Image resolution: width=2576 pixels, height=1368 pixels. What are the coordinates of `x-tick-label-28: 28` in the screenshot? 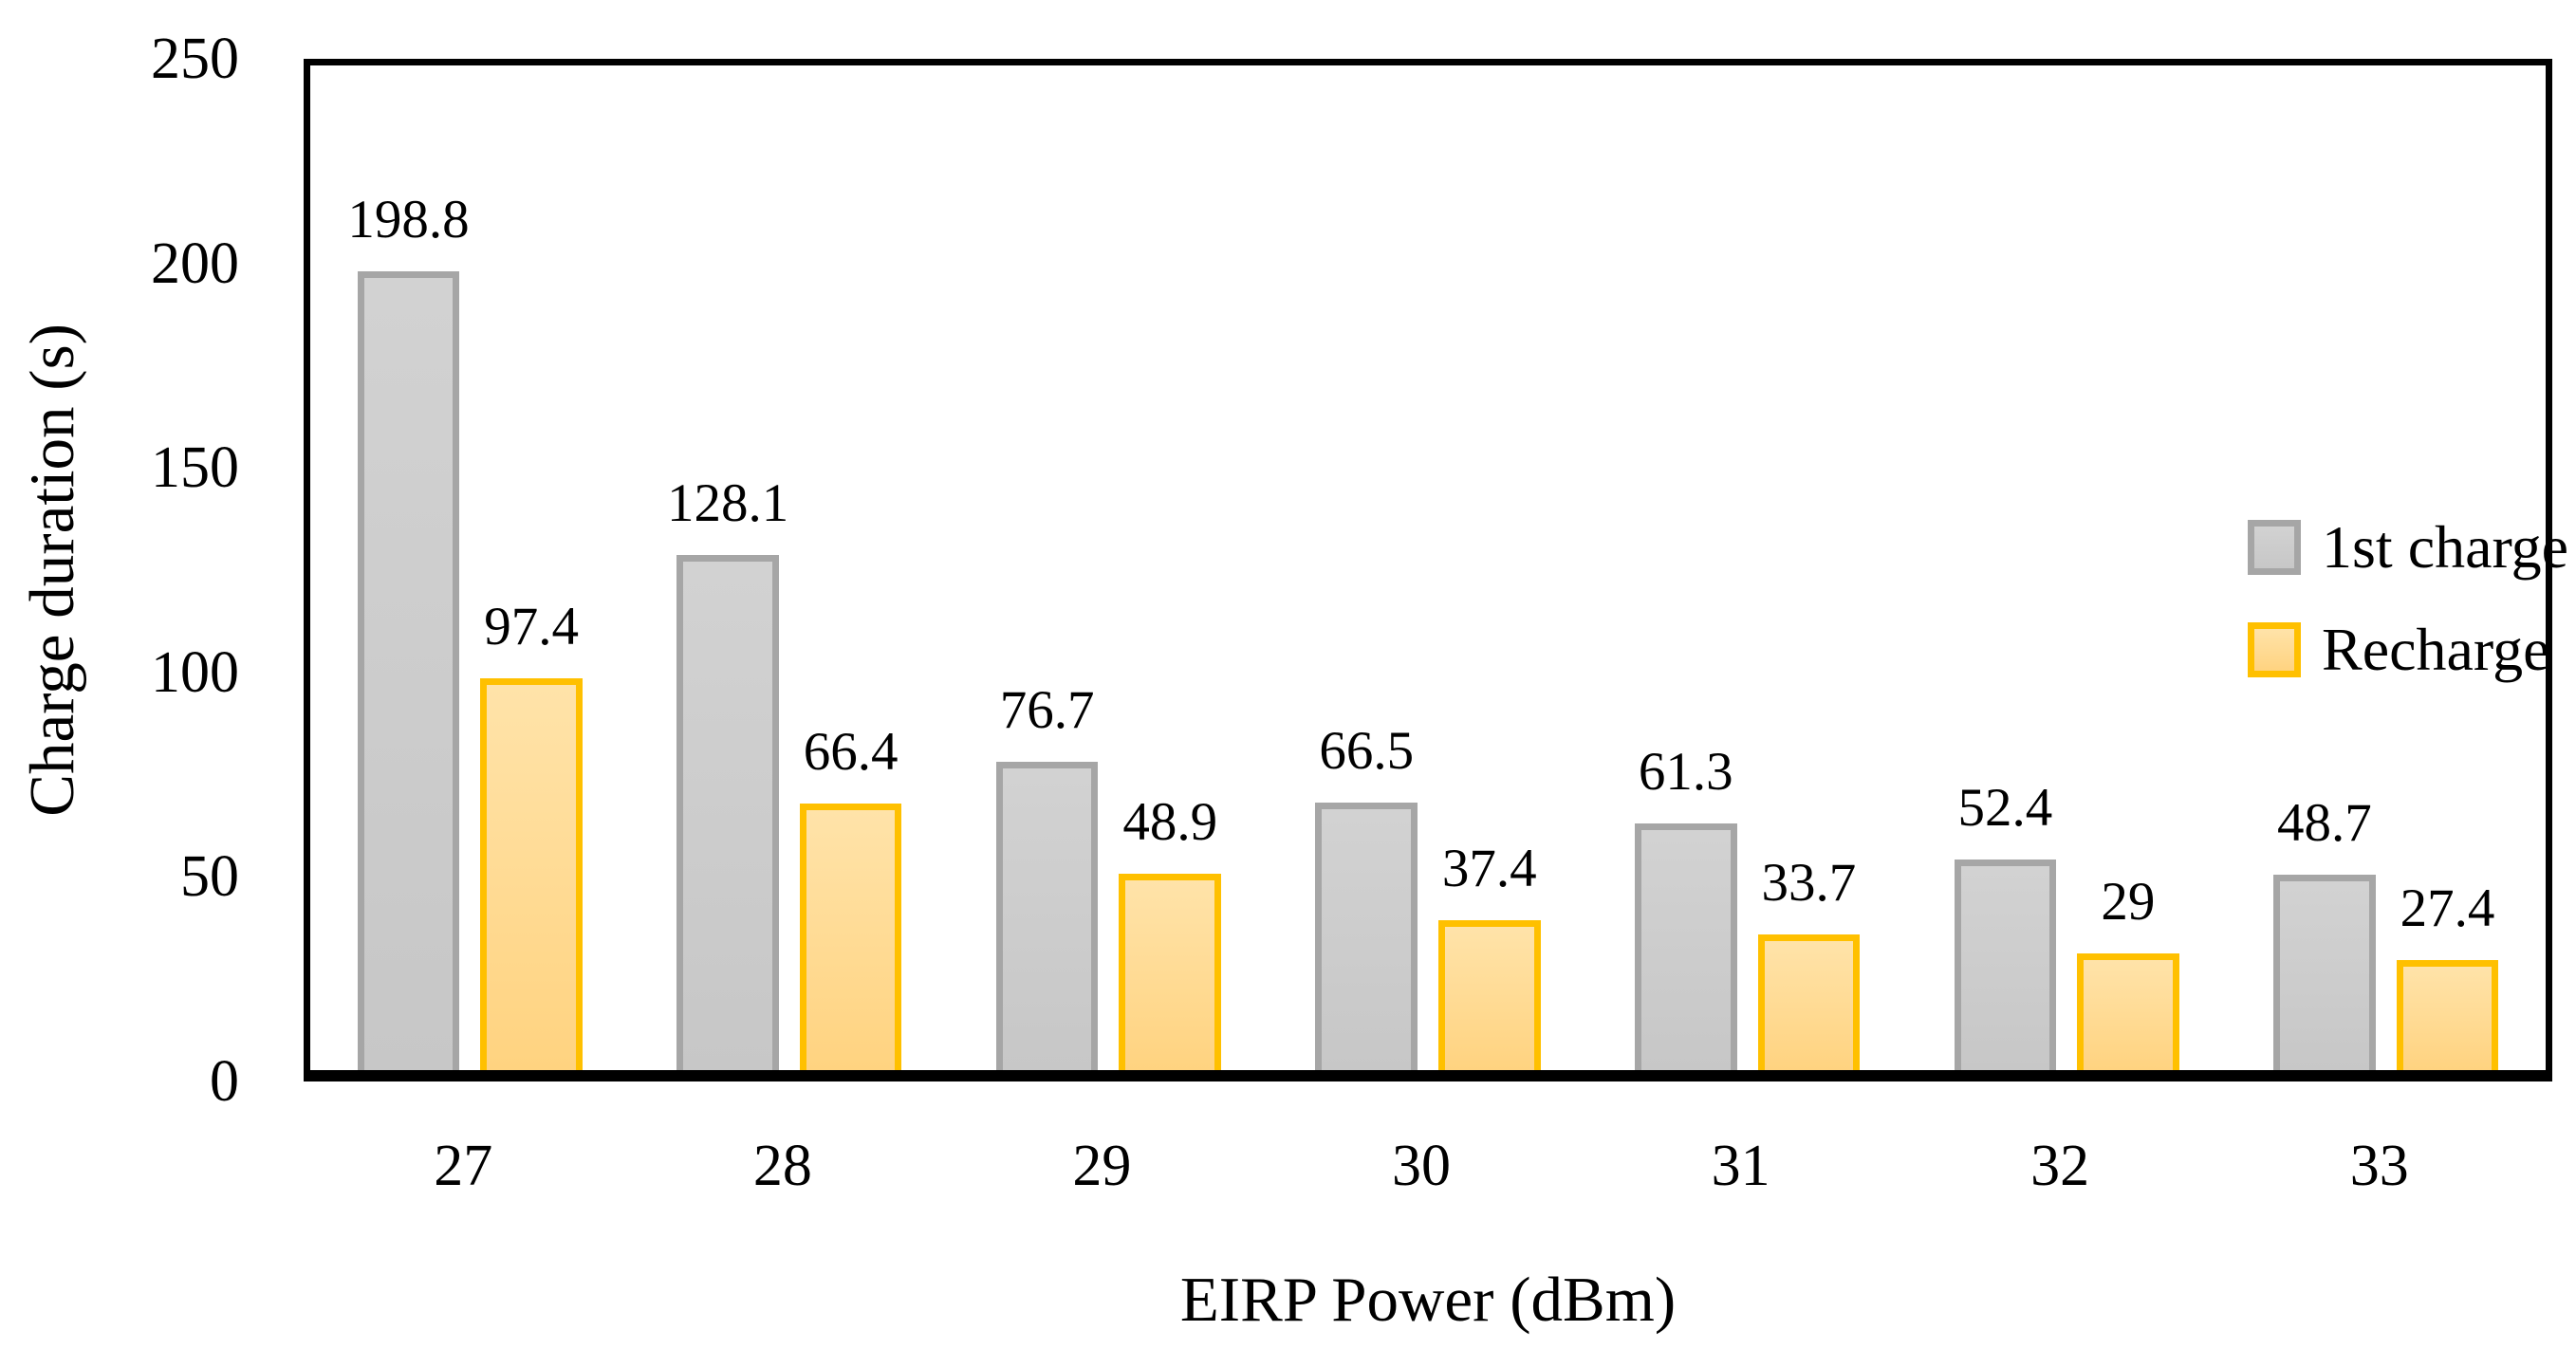 It's located at (782, 1166).